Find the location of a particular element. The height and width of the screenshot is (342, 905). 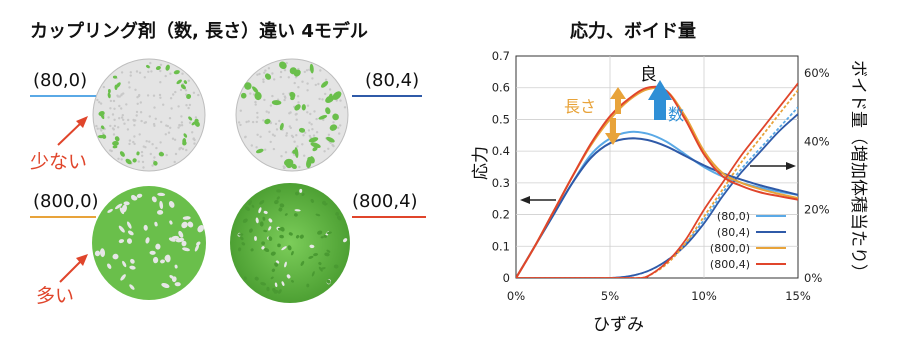

model-label-800-0: (800,0) is located at coordinates (64, 204).